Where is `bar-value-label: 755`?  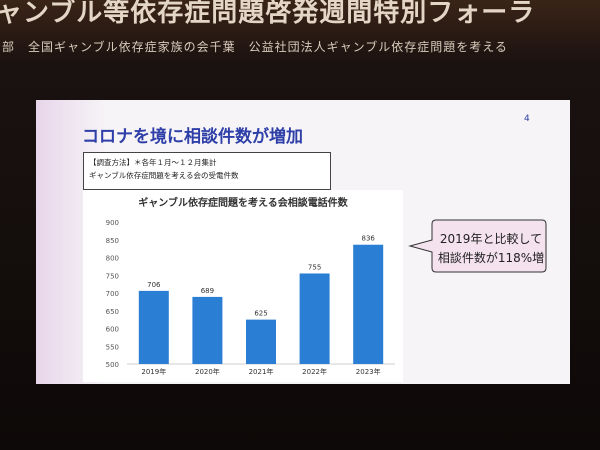
bar-value-label: 755 is located at coordinates (314, 267).